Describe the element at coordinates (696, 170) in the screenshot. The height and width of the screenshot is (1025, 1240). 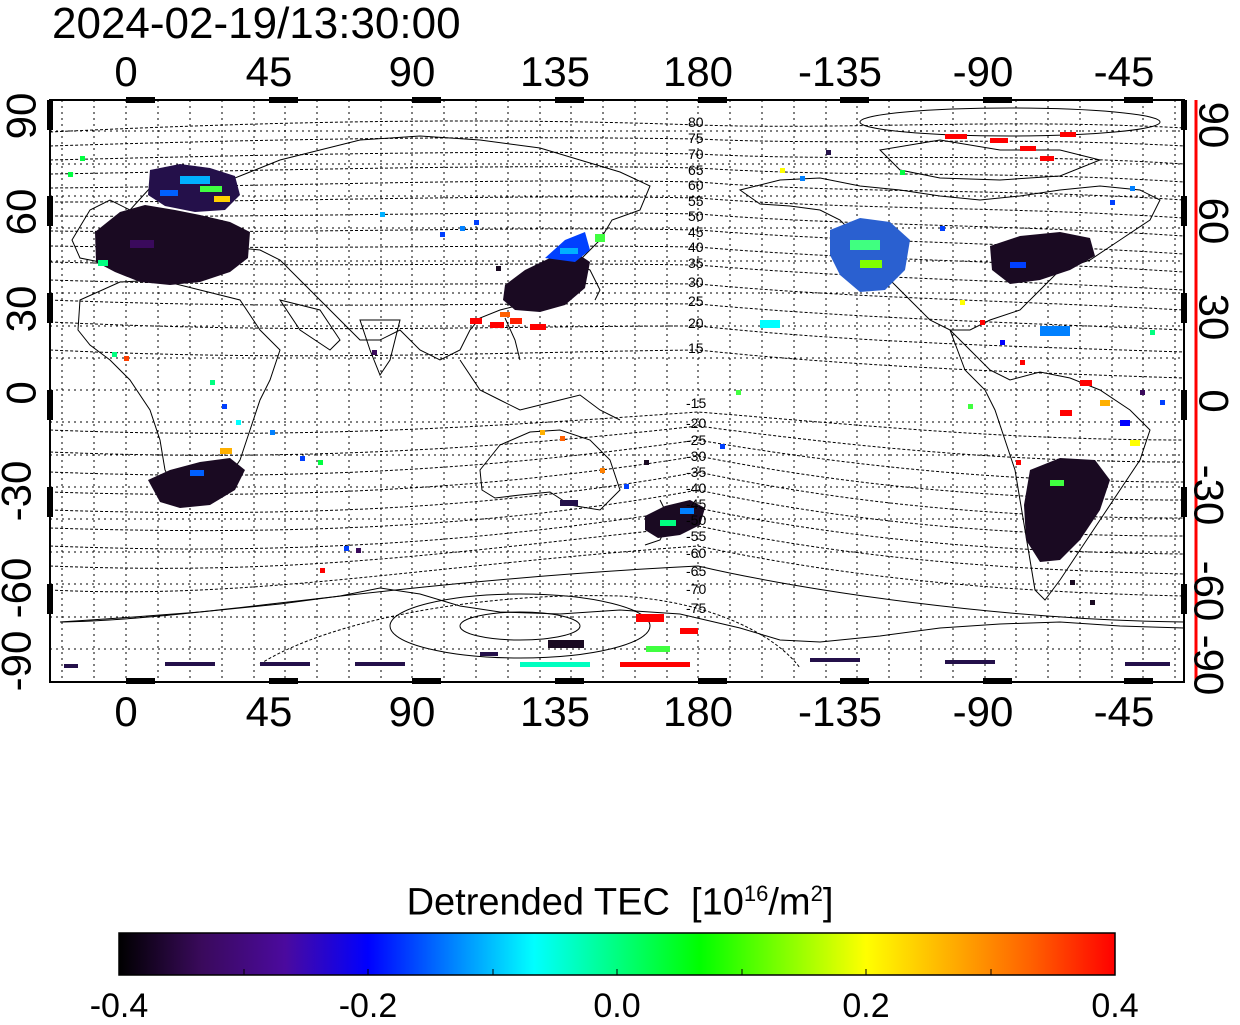
I see `contour-label: 65` at that location.